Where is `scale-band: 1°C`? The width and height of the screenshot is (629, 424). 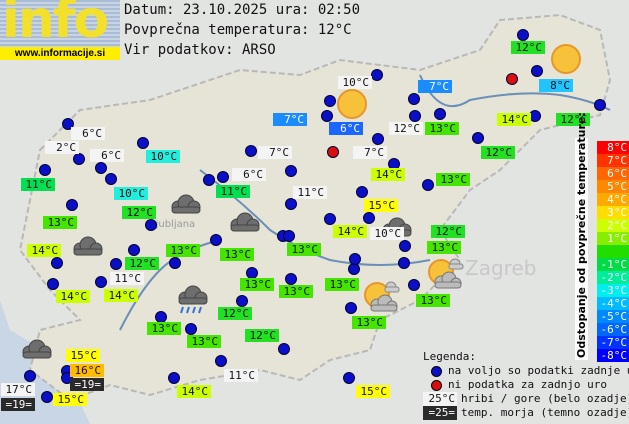 scale-band: 1°C is located at coordinates (613, 238).